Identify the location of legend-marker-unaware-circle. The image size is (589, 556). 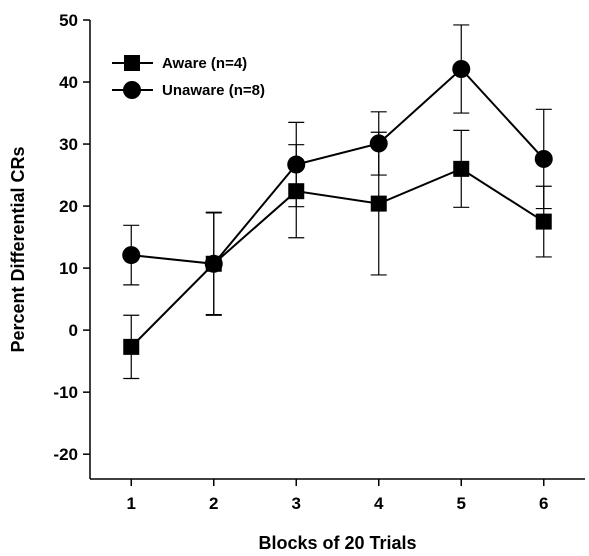
(132, 90).